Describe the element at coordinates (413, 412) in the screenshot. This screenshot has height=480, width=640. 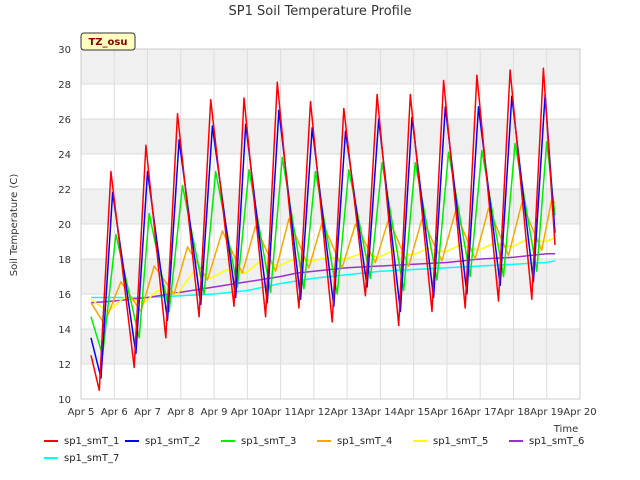
I see `x-tick-label: Apr 15` at that location.